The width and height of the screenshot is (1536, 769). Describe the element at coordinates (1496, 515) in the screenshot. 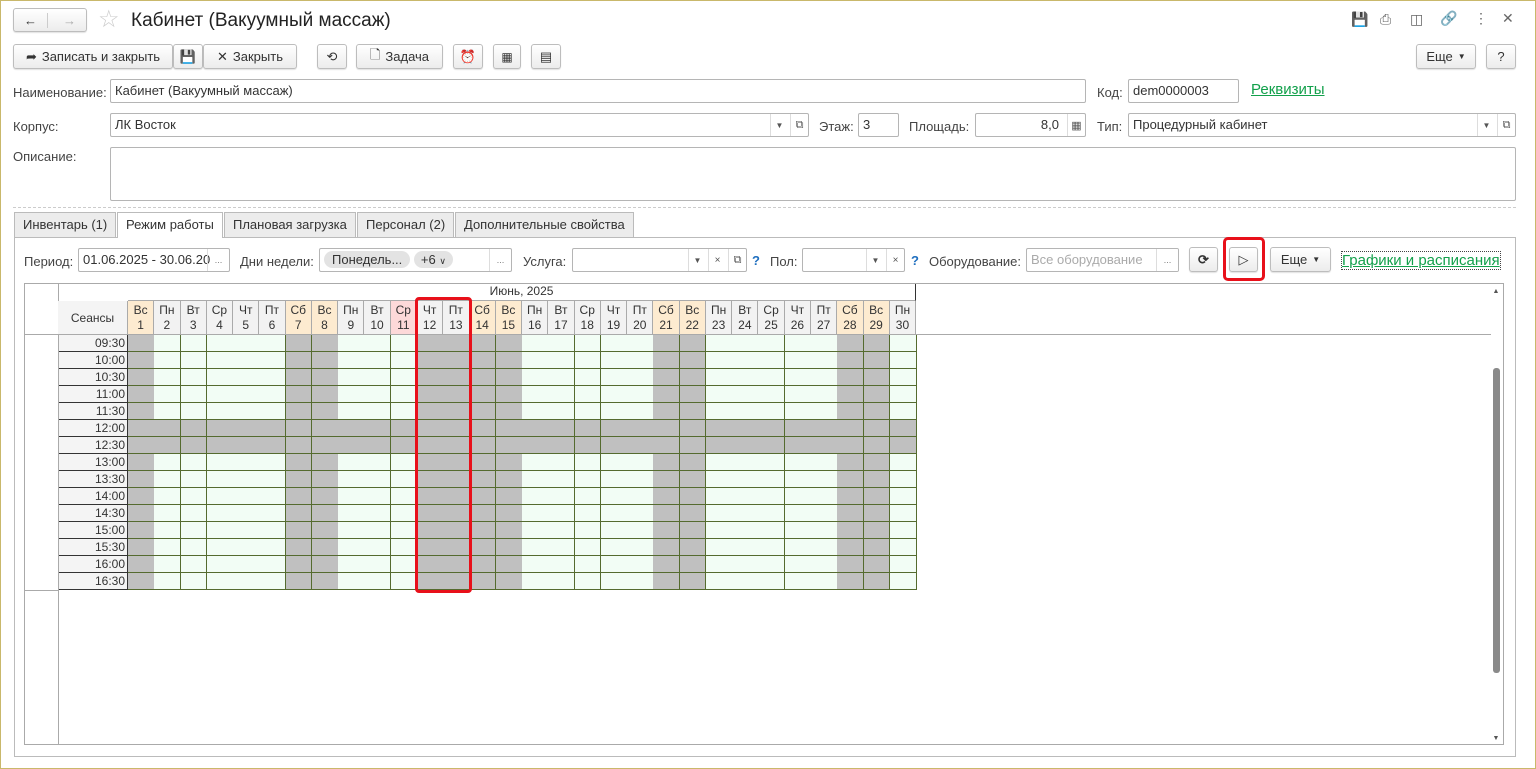

I see `vertical-scrollbar: ▲ ▼` at that location.